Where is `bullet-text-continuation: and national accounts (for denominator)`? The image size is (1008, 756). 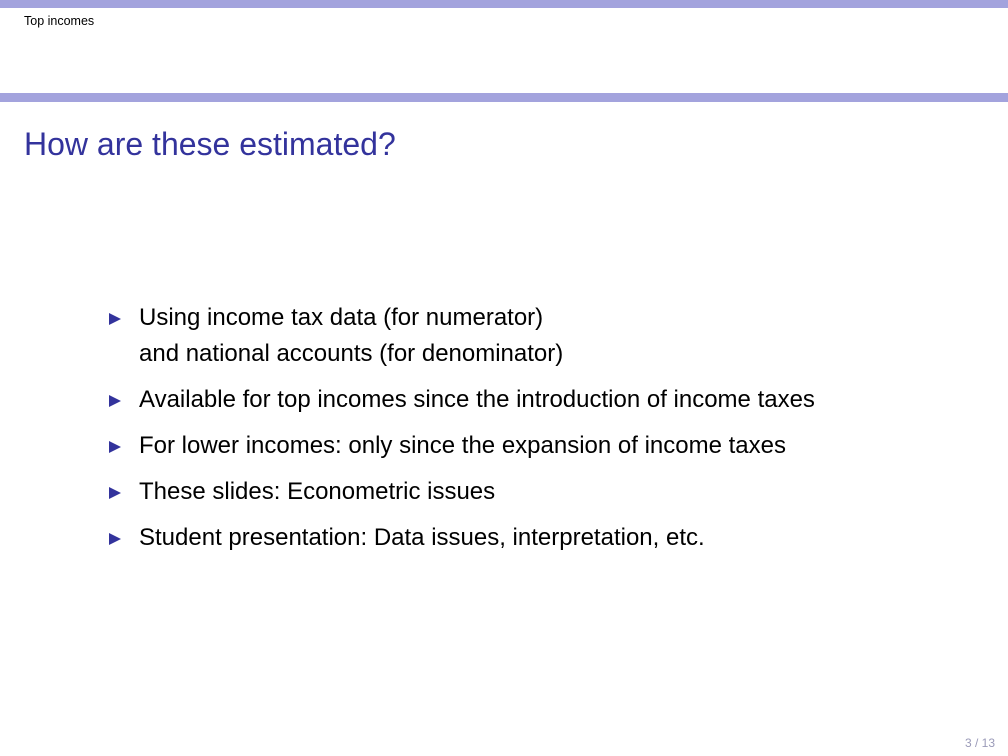 bullet-text-continuation: and national accounts (for denominator) is located at coordinates (351, 353).